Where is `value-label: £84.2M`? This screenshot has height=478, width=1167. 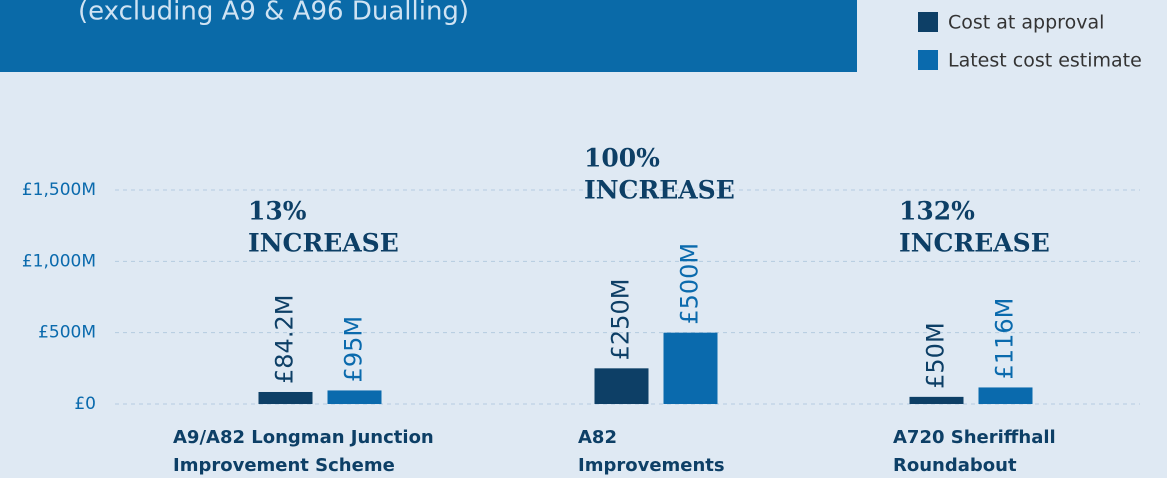 value-label: £84.2M is located at coordinates (285, 339).